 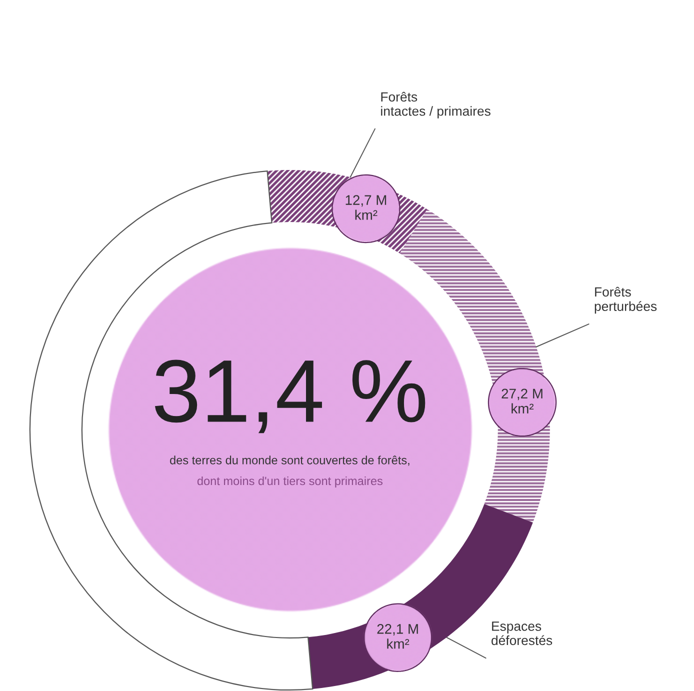 What do you see at coordinates (435, 105) in the screenshot?
I see `slice-label: Forêts intactes / primaires` at bounding box center [435, 105].